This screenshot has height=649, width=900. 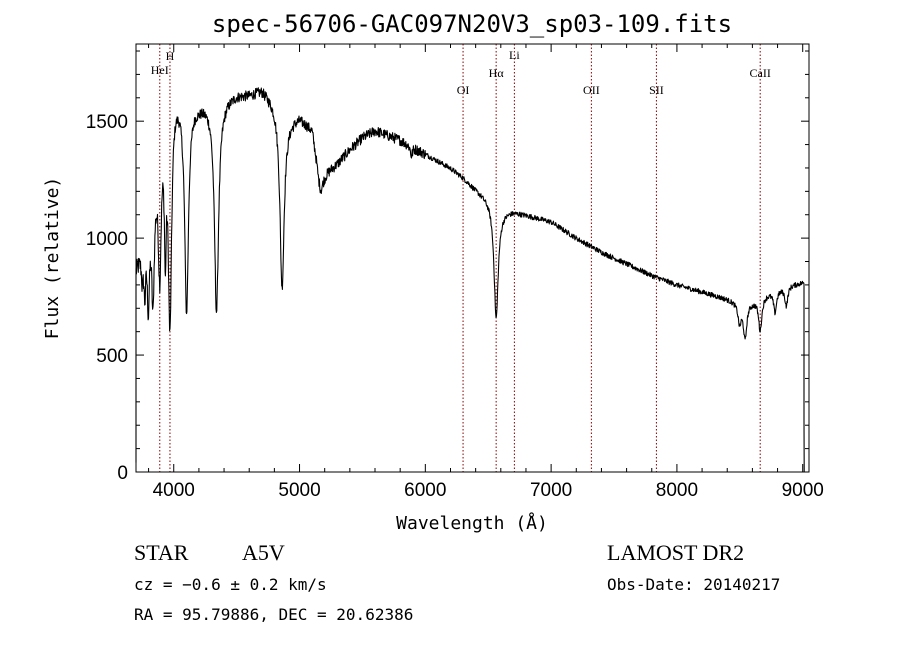 I want to click on reference-line-label: SII, so click(x=656, y=90).